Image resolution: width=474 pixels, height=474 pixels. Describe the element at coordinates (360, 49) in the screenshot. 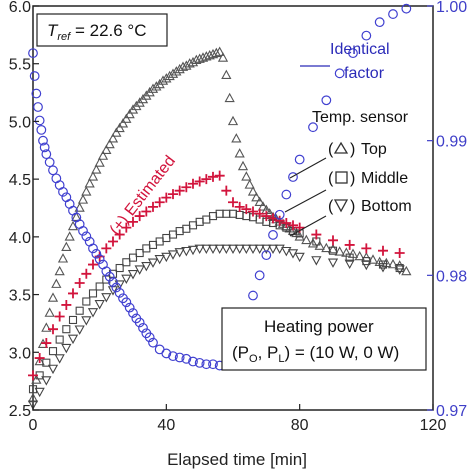

I see `identical-factor-line1: Identical` at that location.